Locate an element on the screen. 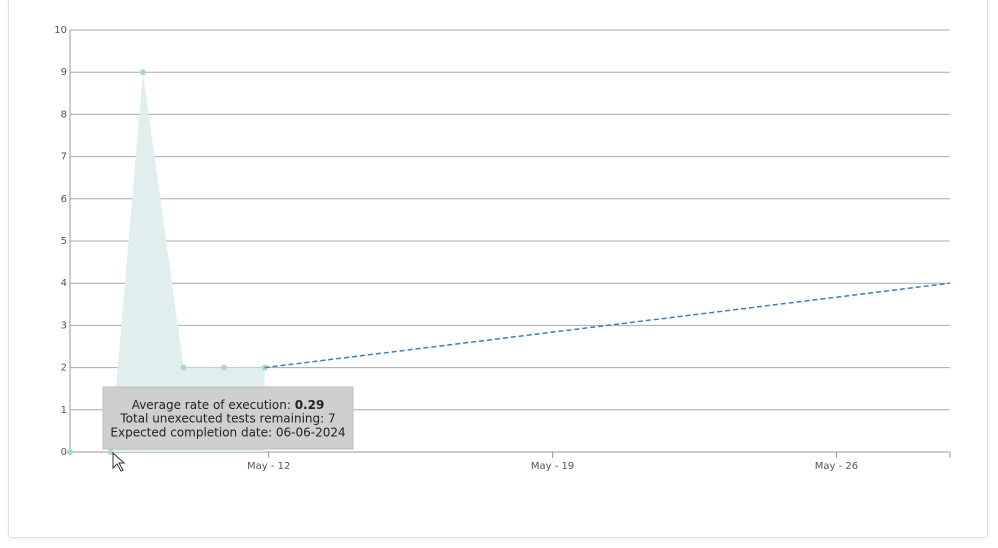 Image resolution: width=998 pixels, height=548 pixels. y-tick-label: 8 is located at coordinates (64, 114).